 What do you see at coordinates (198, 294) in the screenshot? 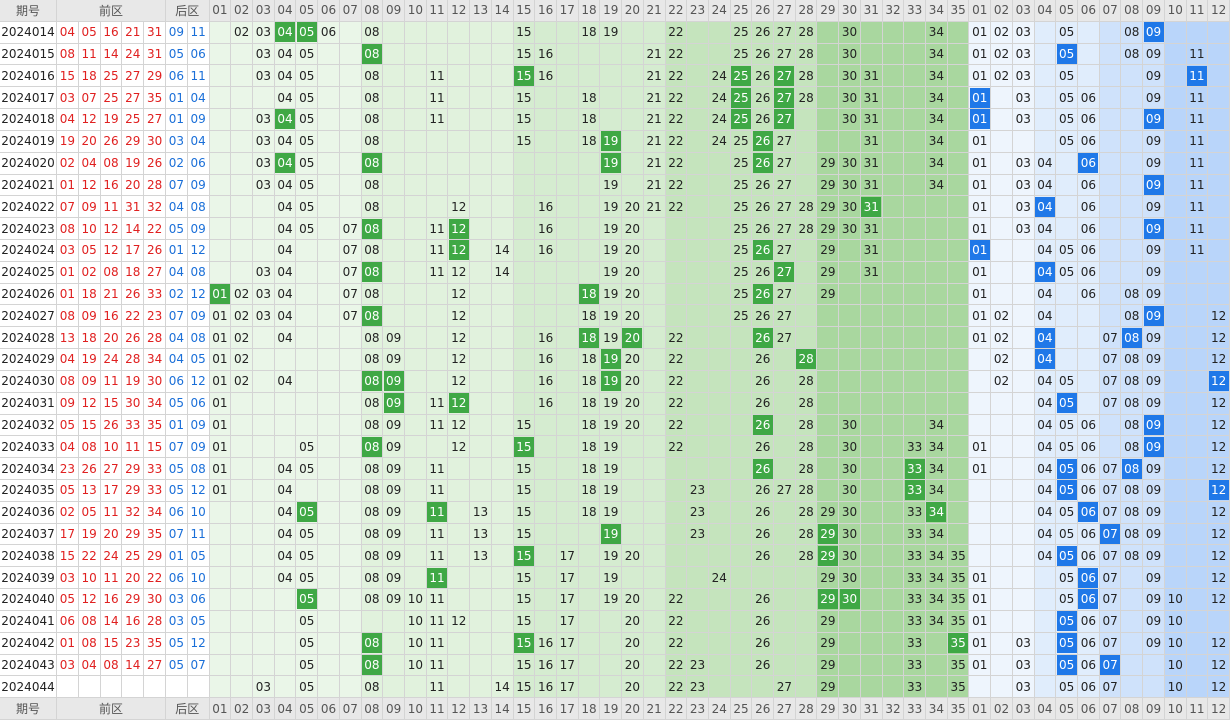
I see `back-draw: 12` at bounding box center [198, 294].